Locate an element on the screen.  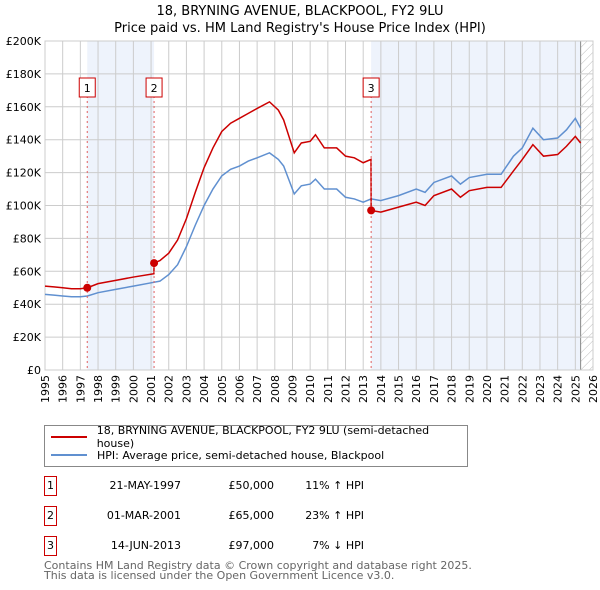
x-tick-label: 2004 is located at coordinates (204, 389).